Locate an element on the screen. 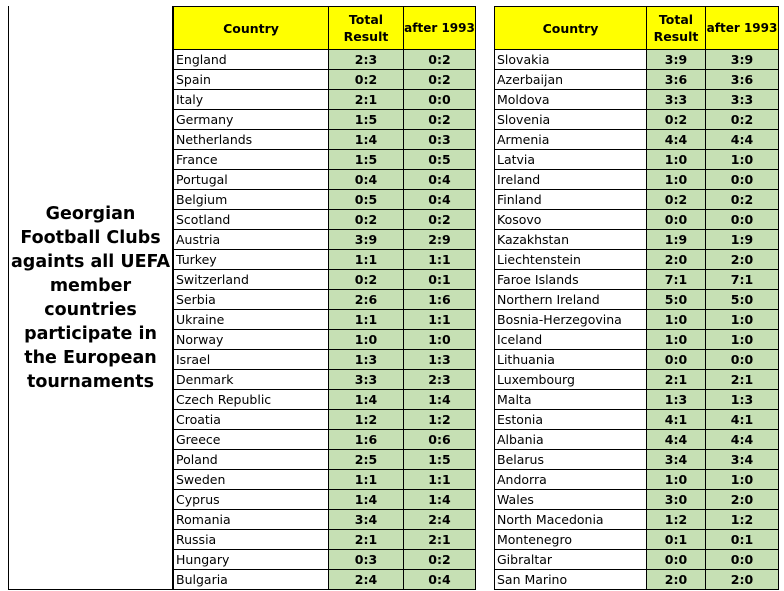 The height and width of the screenshot is (591, 784). after-1993-cell: 3:4 is located at coordinates (742, 459).